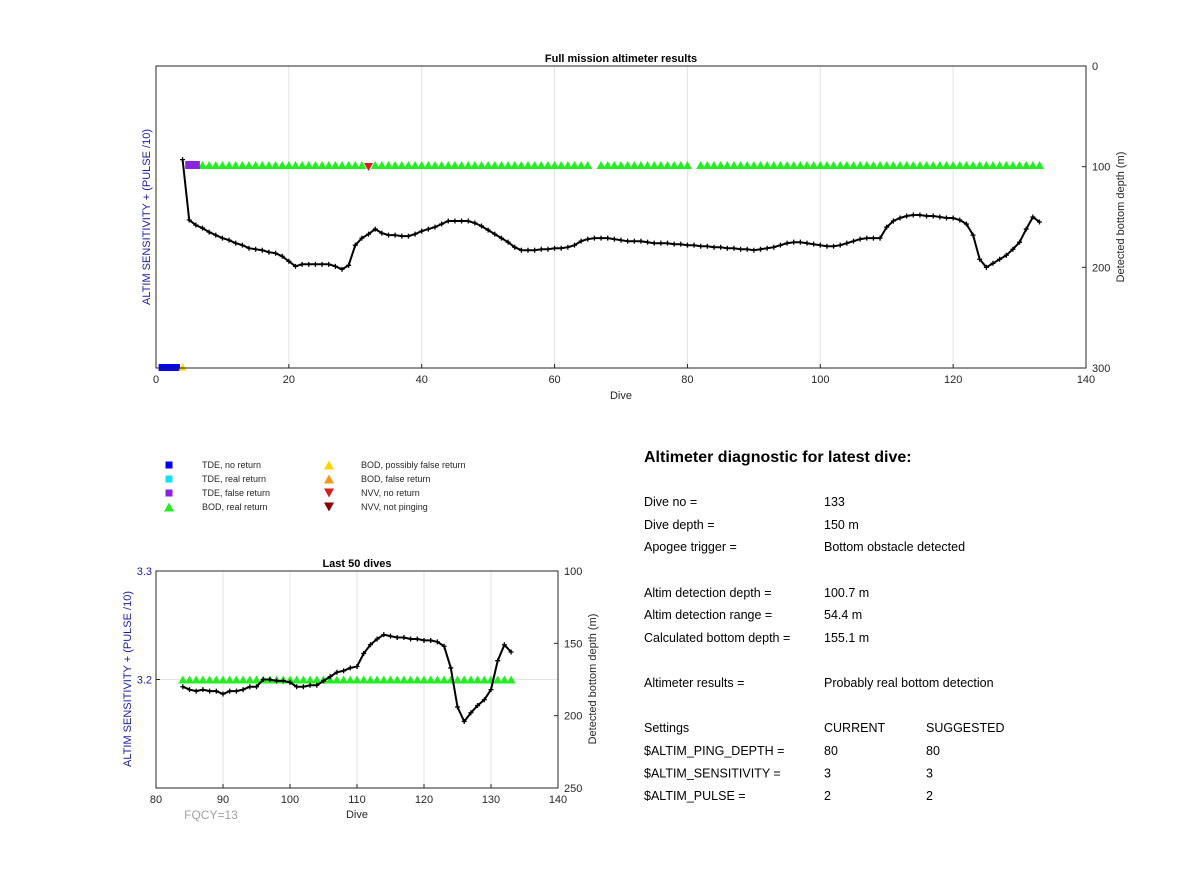 This screenshot has width=1200, height=885. What do you see at coordinates (690, 547) in the screenshot?
I see `diagnostic-row-label: Apogee trigger =` at bounding box center [690, 547].